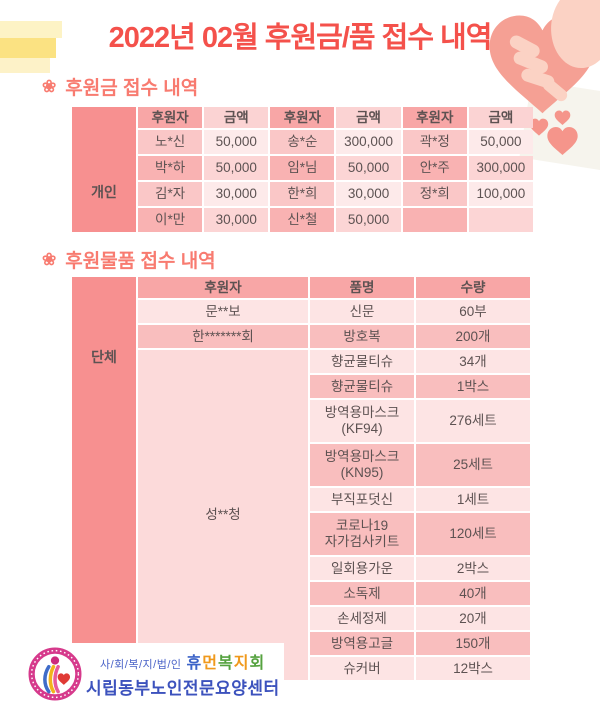 The height and width of the screenshot is (709, 600). I want to click on donor-cell: 곽*정, so click(434, 142).